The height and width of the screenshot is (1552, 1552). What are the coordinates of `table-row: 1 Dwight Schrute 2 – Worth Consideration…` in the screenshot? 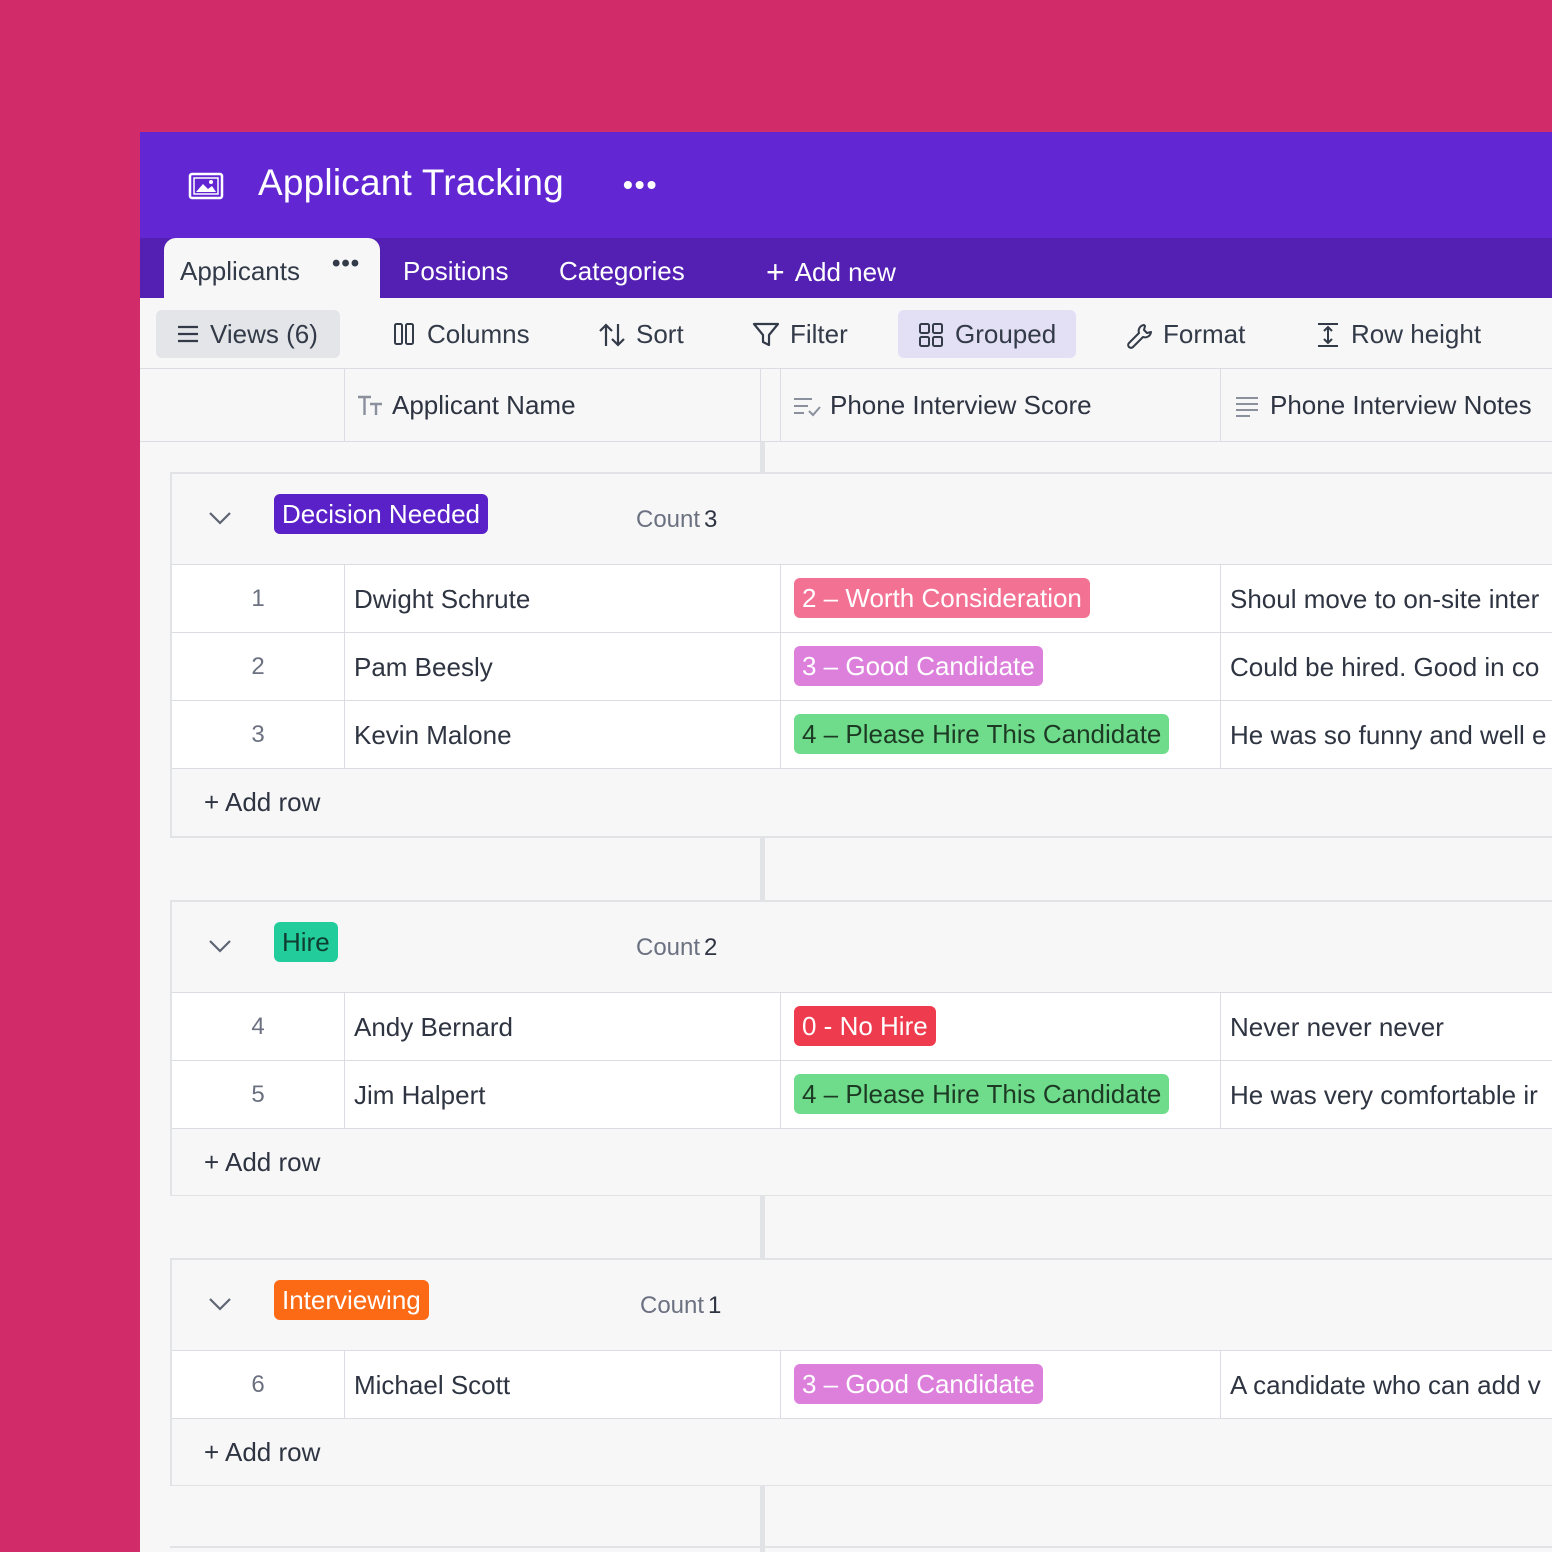 It's located at (862, 598).